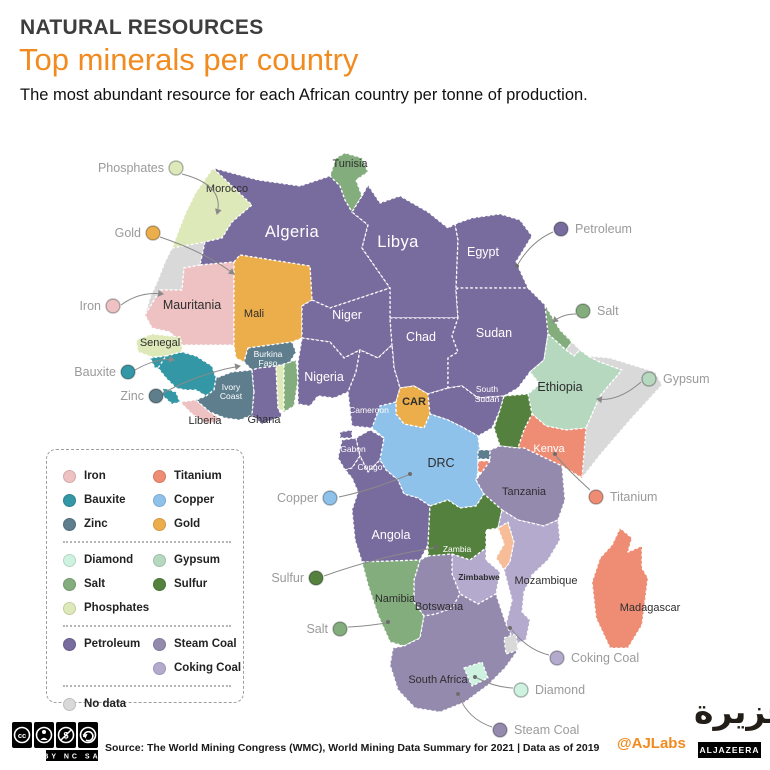 Image resolution: width=770 pixels, height=770 pixels. I want to click on callout-steam-line, so click(475, 711).